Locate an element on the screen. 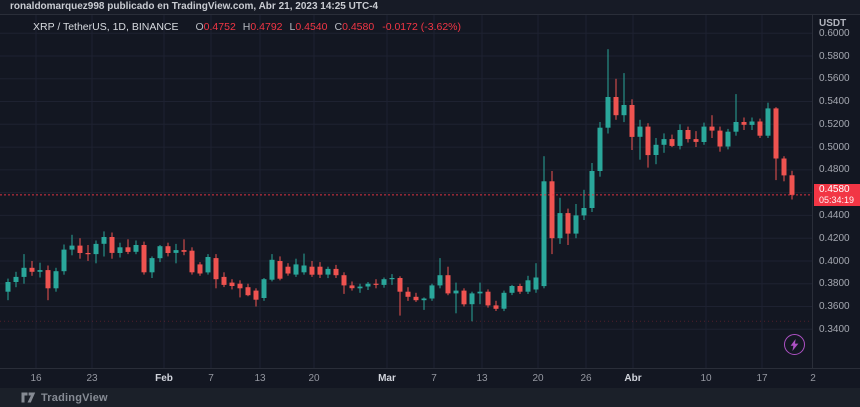 This screenshot has height=407, width=860. price-tick-label: 0.5000 is located at coordinates (834, 147).